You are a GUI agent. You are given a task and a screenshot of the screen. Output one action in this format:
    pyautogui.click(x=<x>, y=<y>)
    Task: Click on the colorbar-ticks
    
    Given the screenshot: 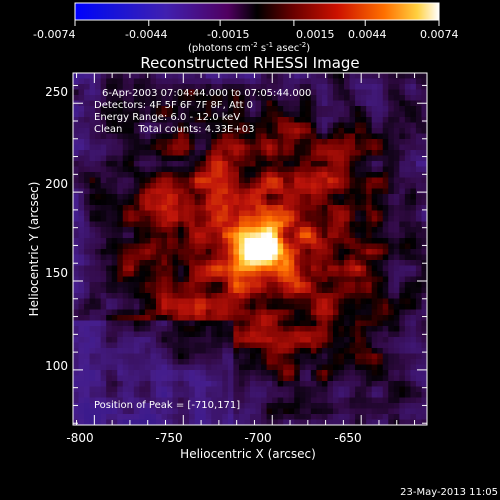 What is the action you would take?
    pyautogui.click(x=257, y=23)
    